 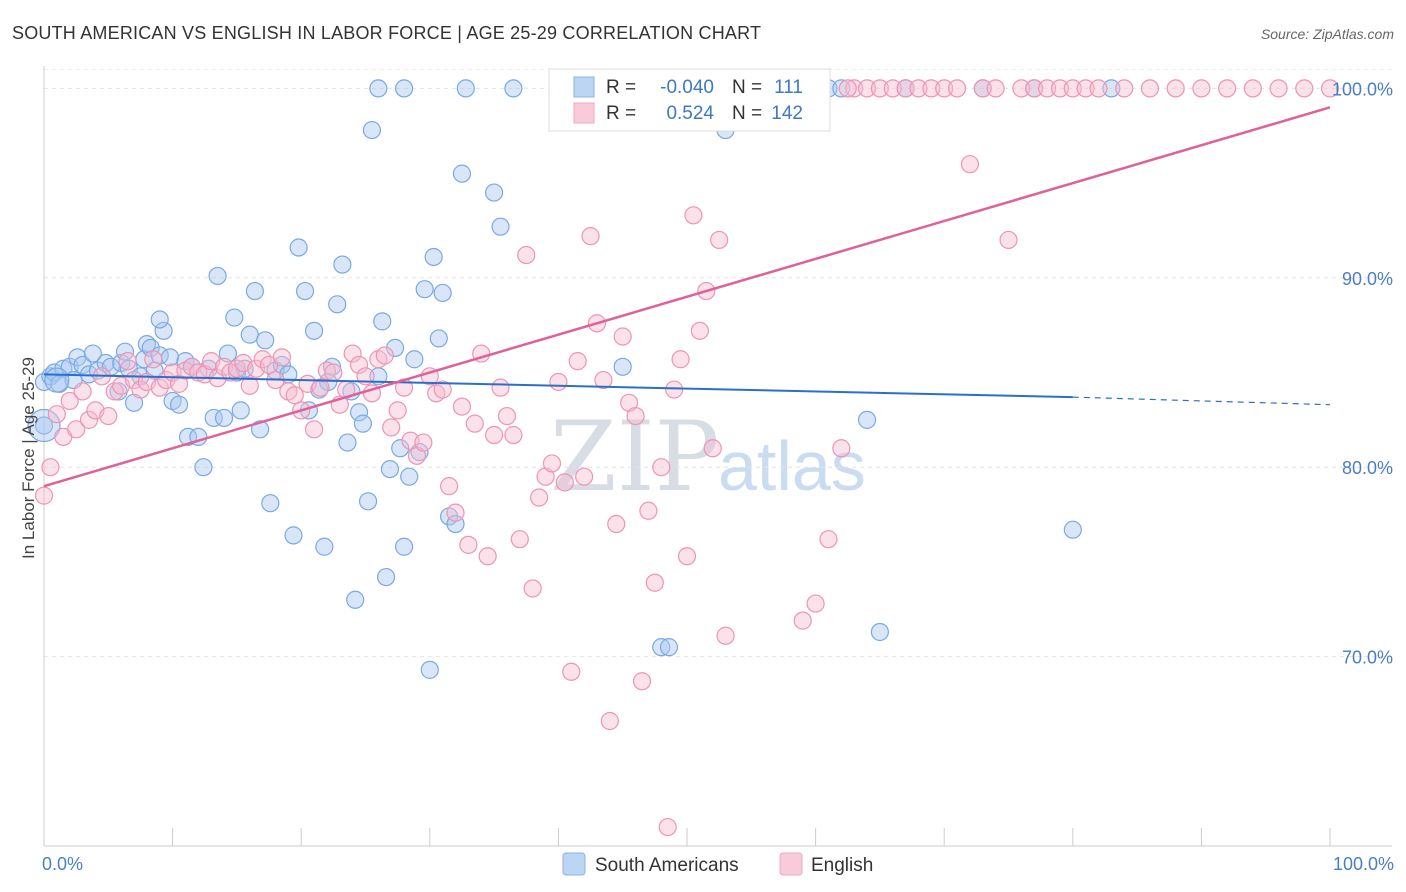 I want to click on y-axis-label: In Labor Force | Age 25-29, so click(x=28, y=458).